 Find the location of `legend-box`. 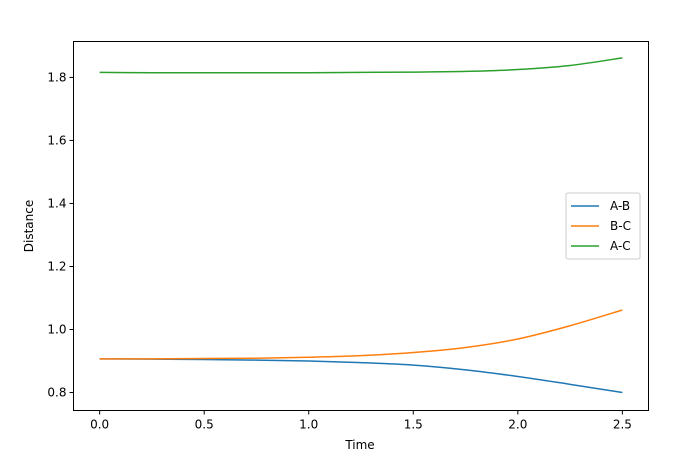

legend-box is located at coordinates (603, 226).